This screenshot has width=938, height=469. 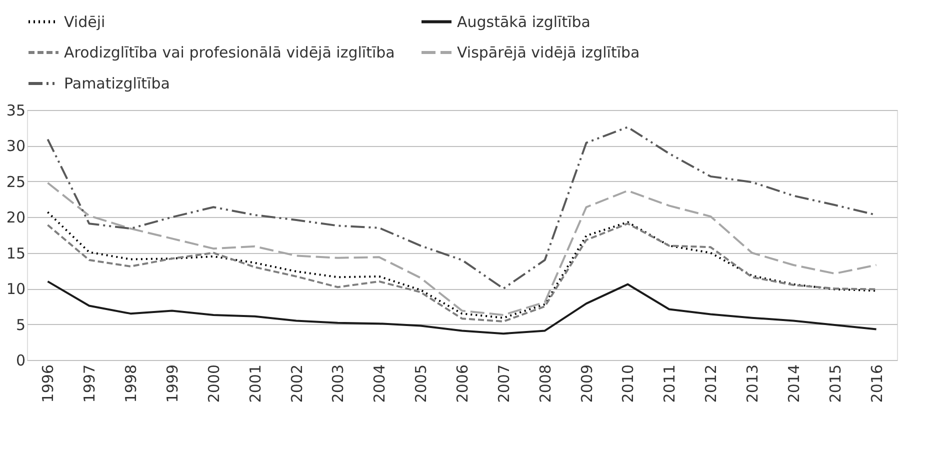 I want to click on y-tick-label: 0, so click(x=21, y=361).